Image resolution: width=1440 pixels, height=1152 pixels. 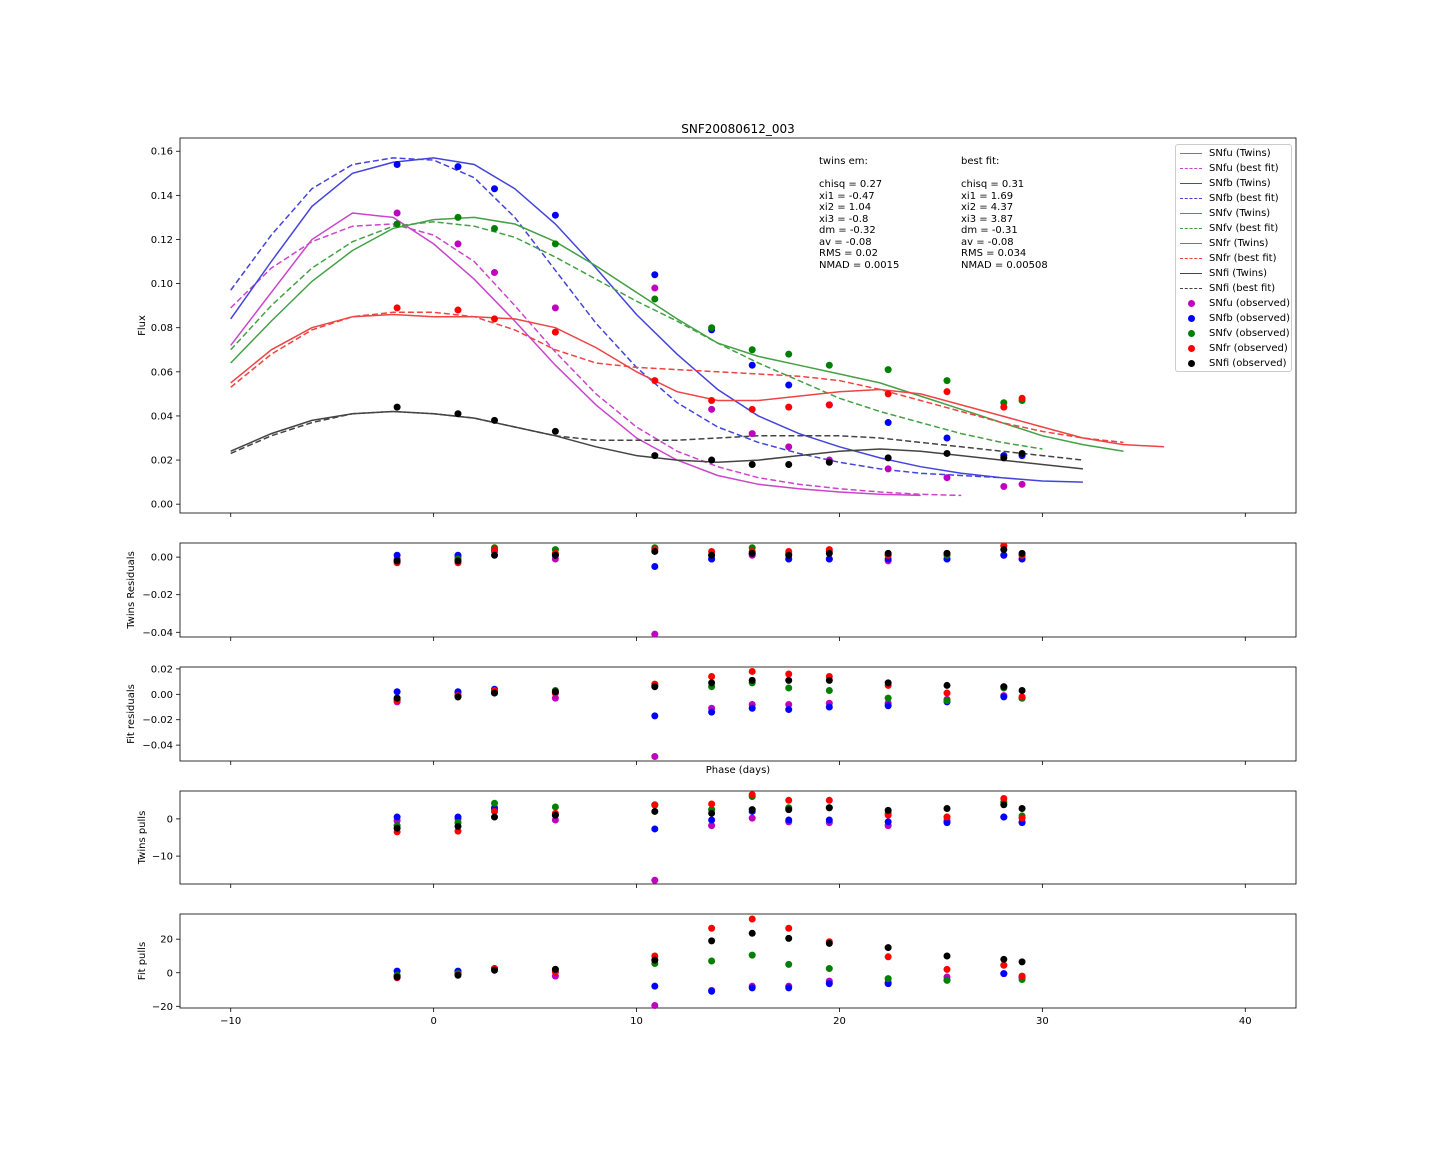 I want to click on legend-item: SNfu (Twins), so click(x=1225, y=153).